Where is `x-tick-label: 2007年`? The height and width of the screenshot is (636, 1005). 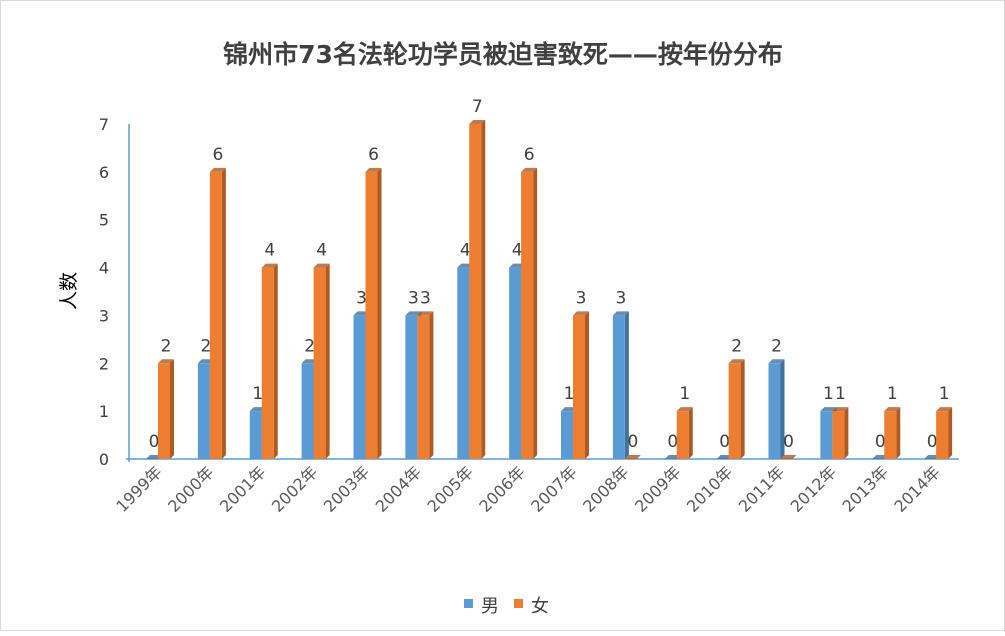 x-tick-label: 2007年 is located at coordinates (554, 489).